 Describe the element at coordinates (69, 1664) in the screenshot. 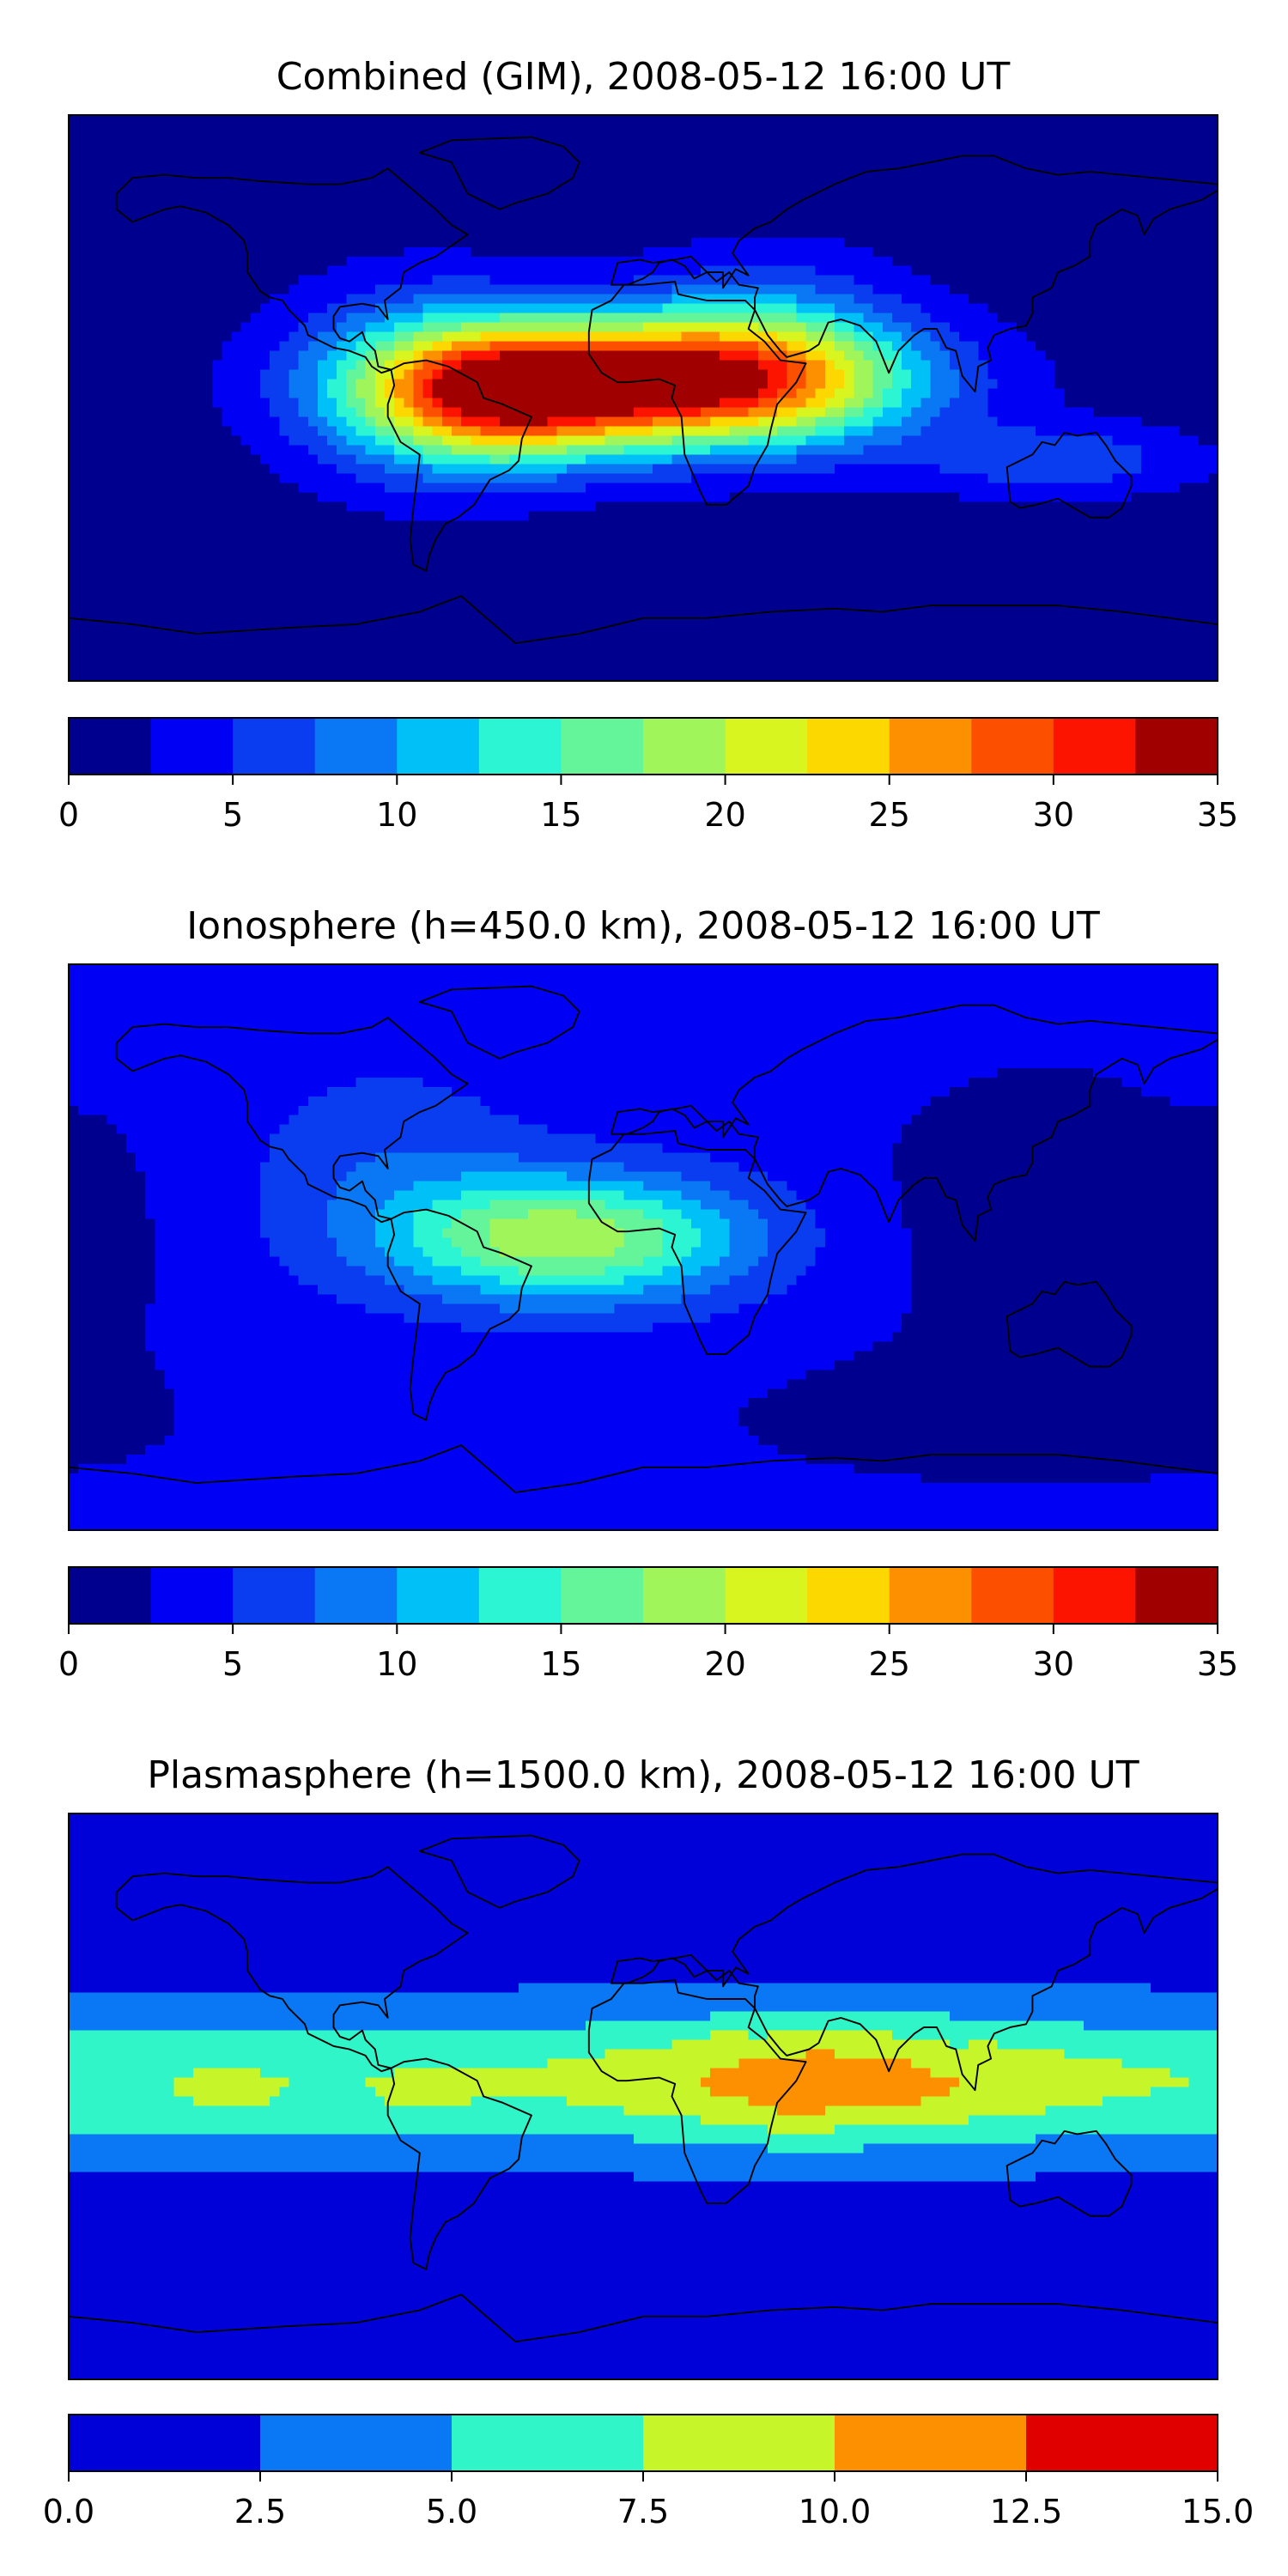

I see `colorbar-tick-label: 0` at that location.